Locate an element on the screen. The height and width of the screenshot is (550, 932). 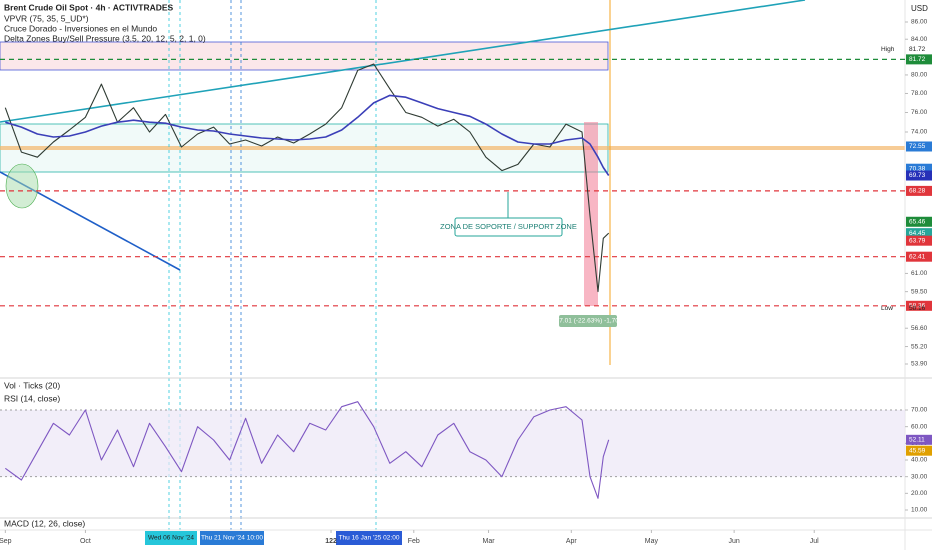
y-tick-label: 20.00 is located at coordinates (919, 493).